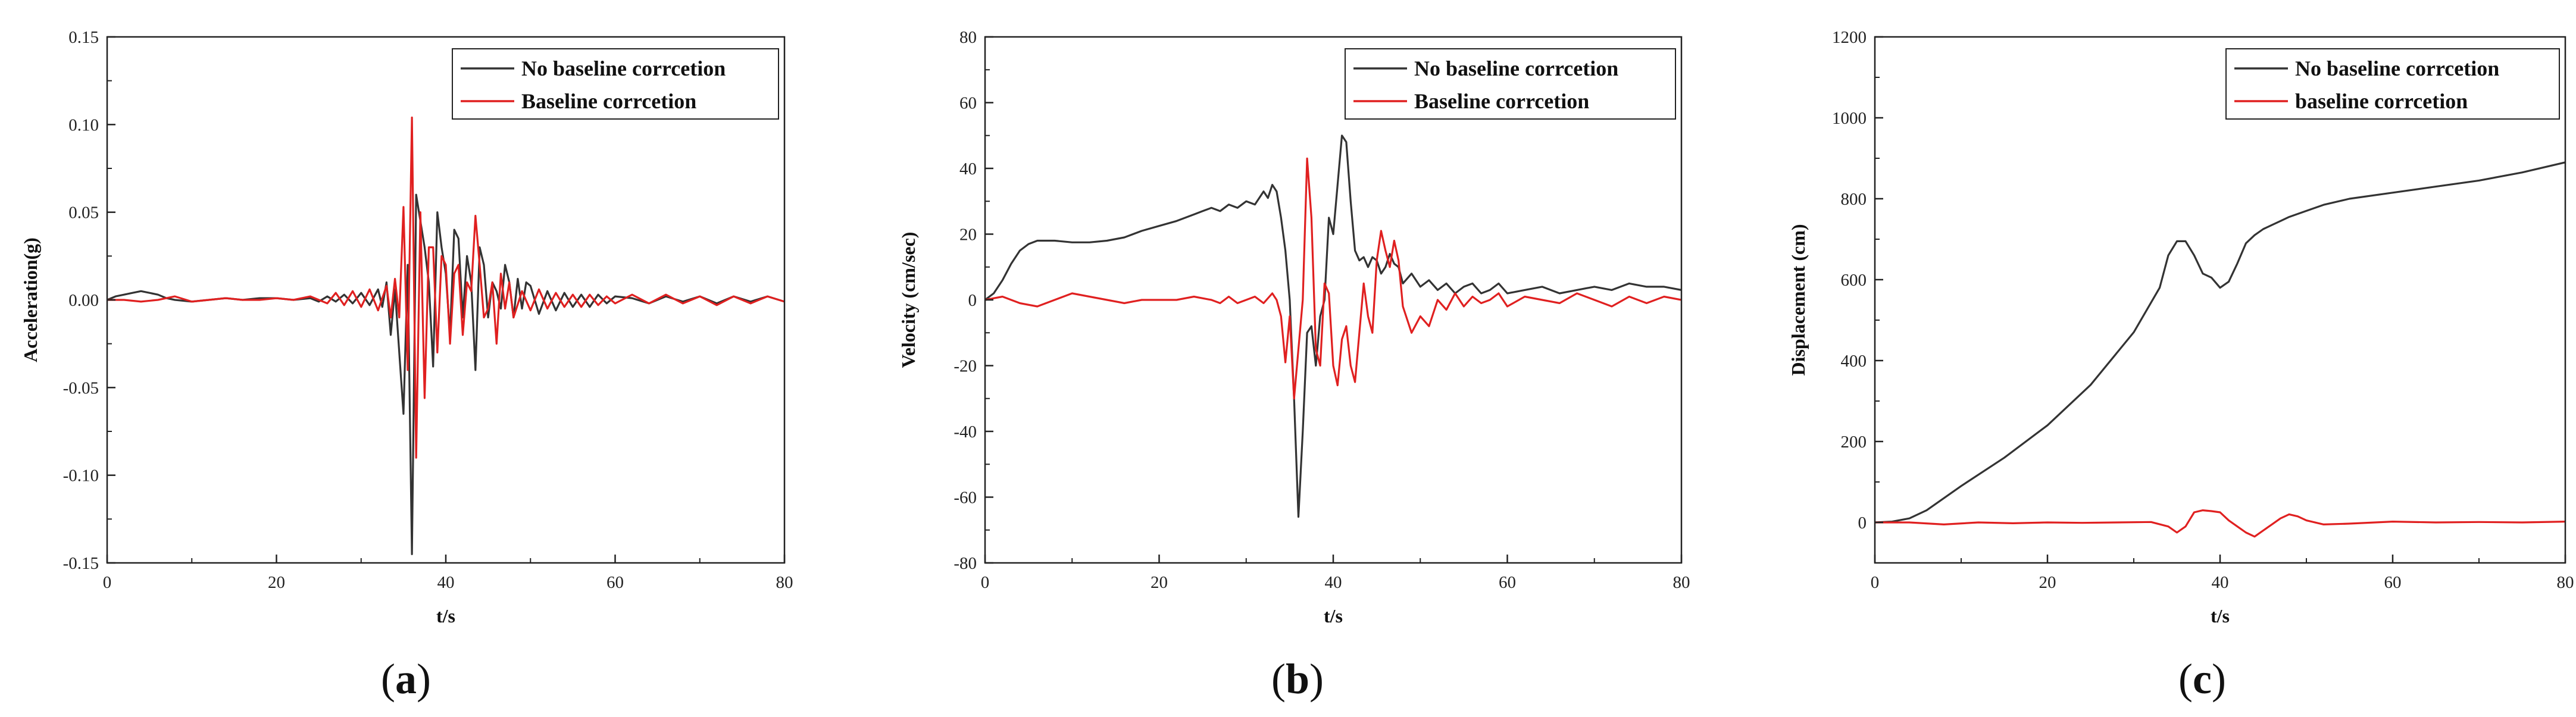  What do you see at coordinates (30, 299) in the screenshot?
I see `y-axis-title: Acceleration(g)` at bounding box center [30, 299].